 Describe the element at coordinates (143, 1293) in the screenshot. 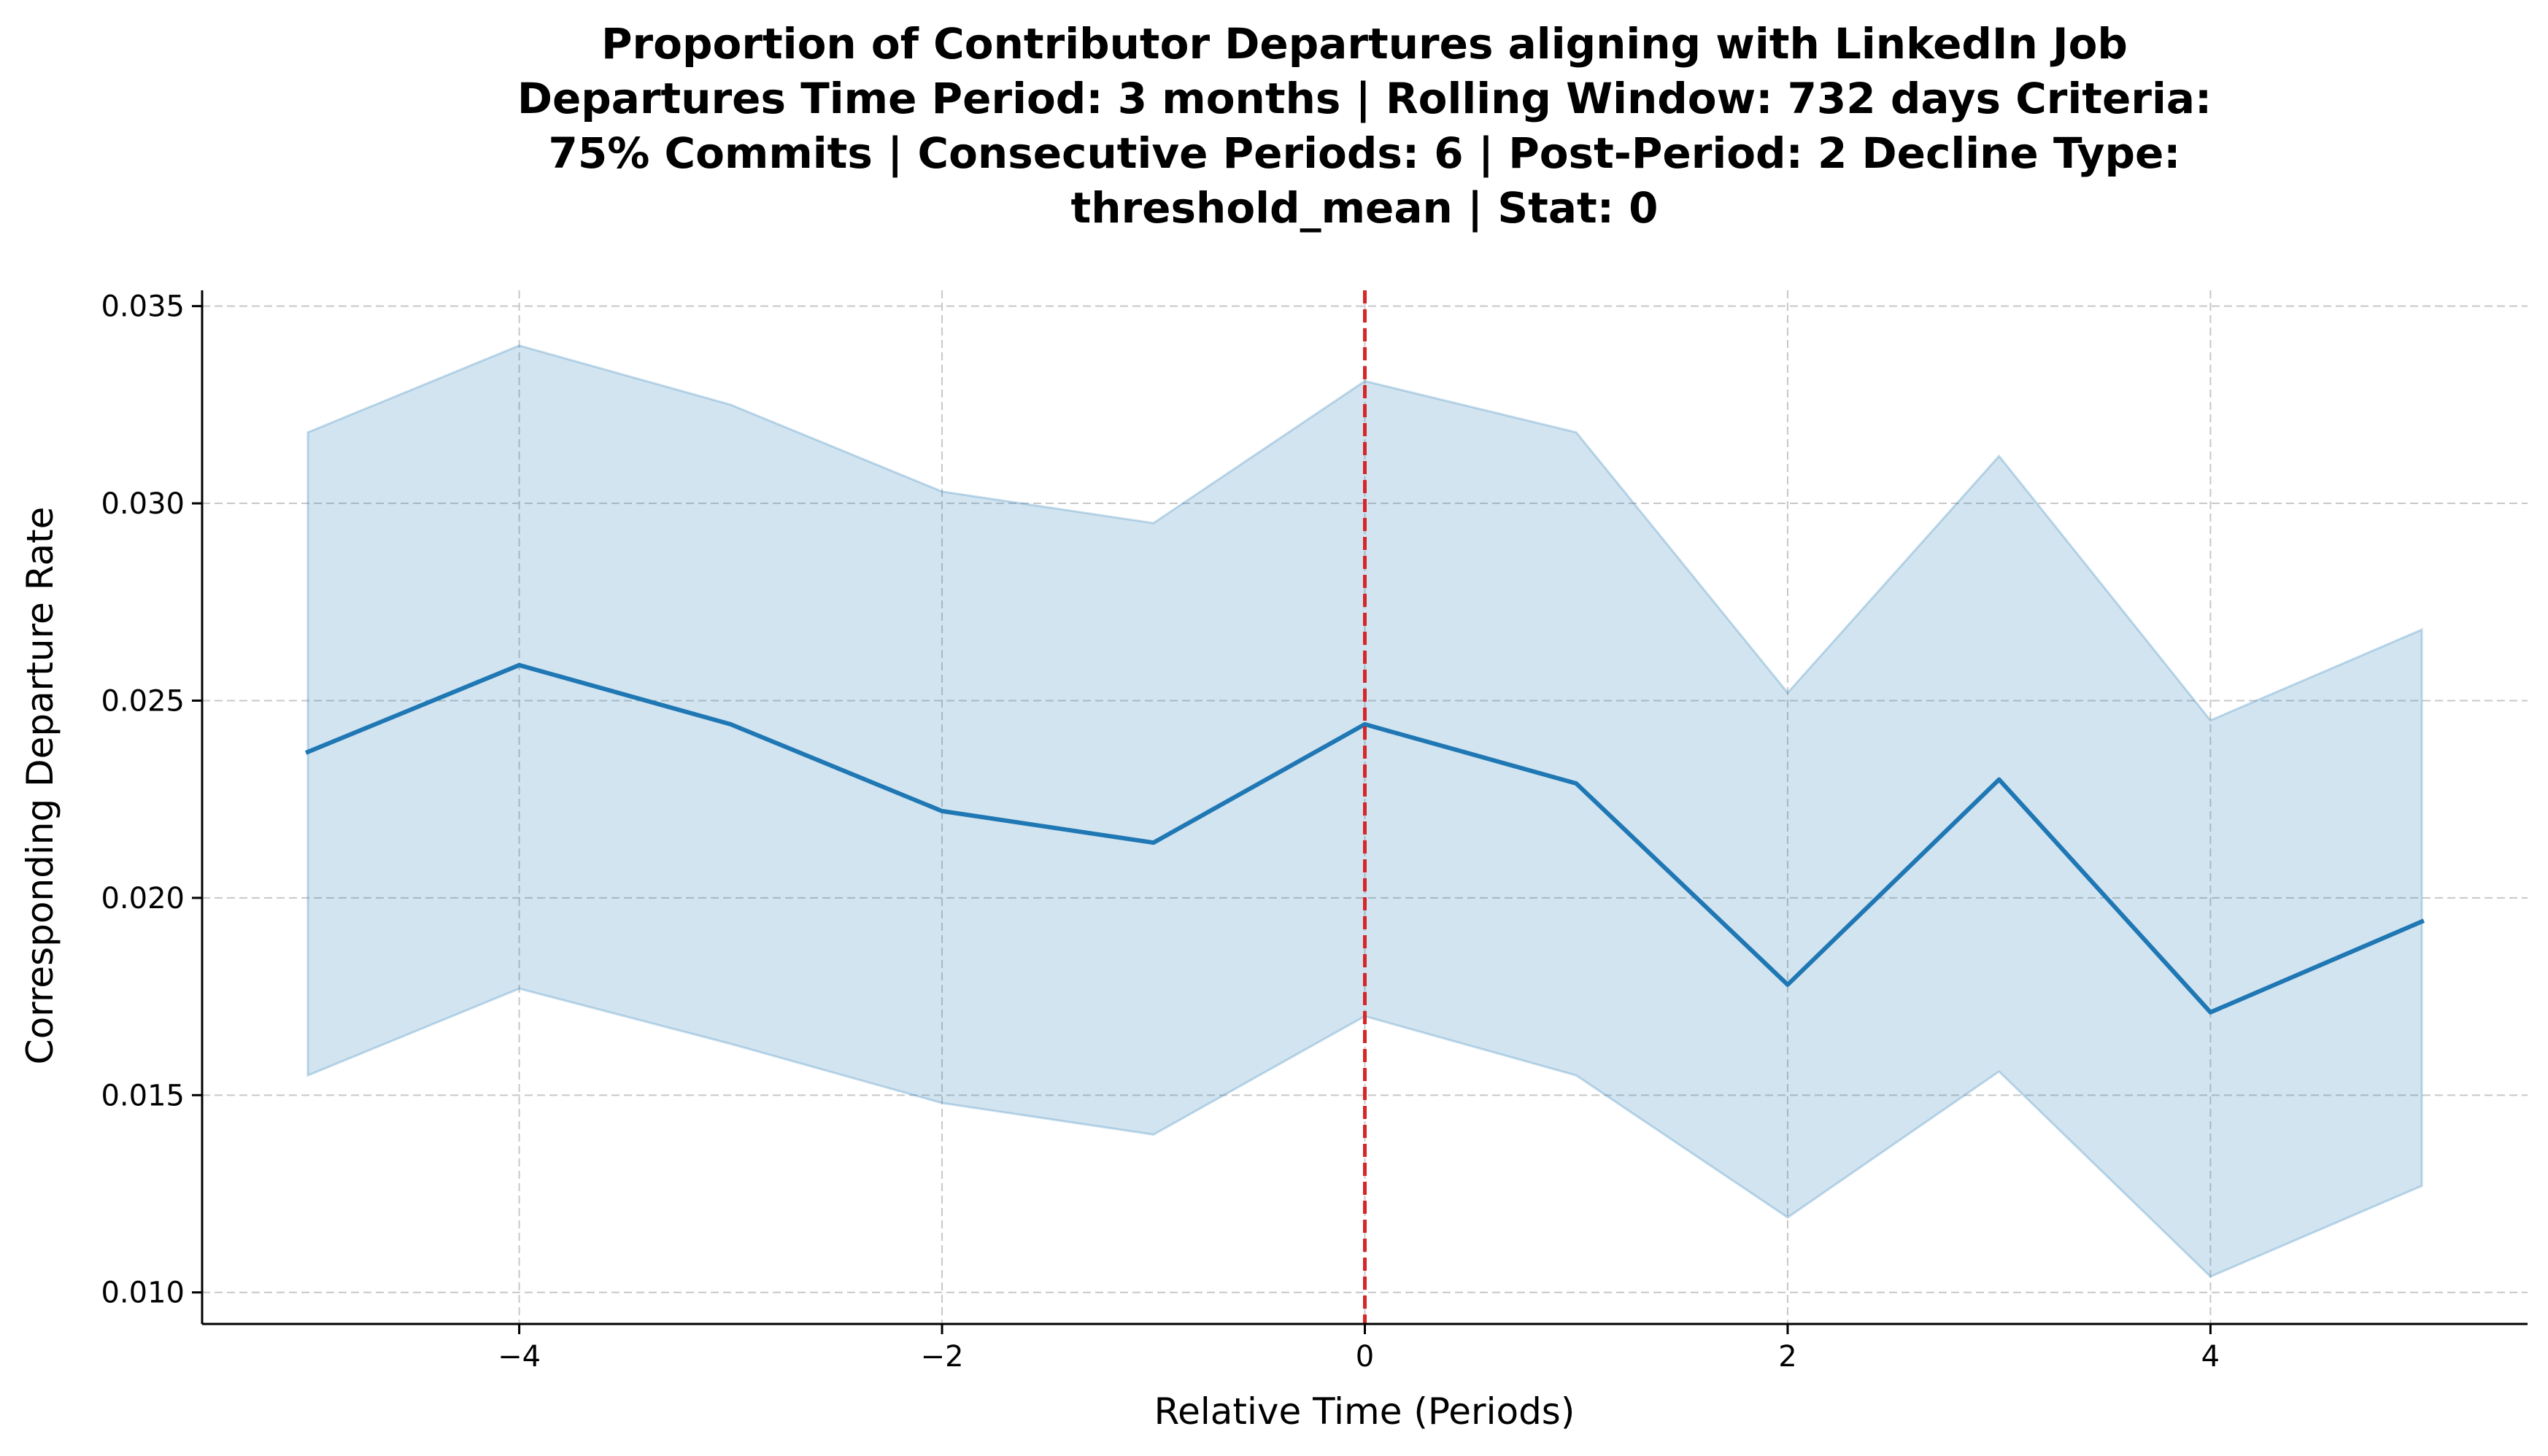

I see `y-tick-label: 0.010` at that location.